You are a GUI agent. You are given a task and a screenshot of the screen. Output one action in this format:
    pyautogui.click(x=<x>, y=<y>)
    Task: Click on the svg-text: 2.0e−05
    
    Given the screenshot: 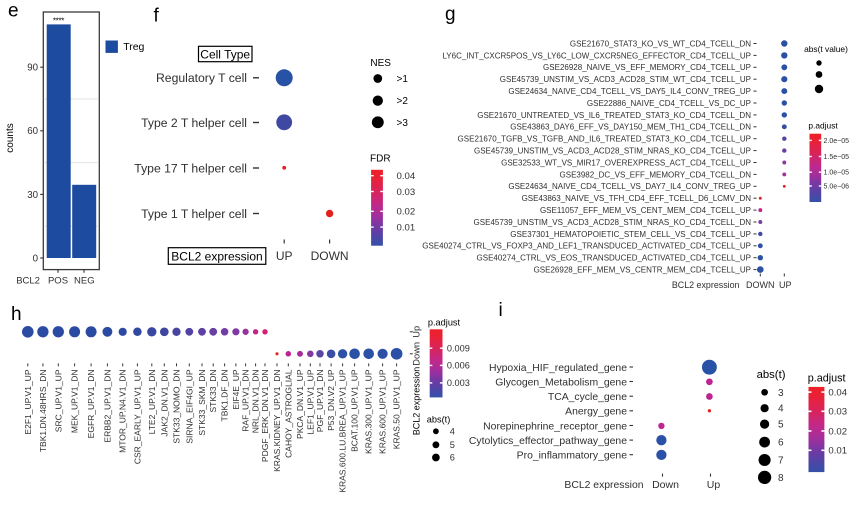 What is the action you would take?
    pyautogui.click(x=837, y=141)
    